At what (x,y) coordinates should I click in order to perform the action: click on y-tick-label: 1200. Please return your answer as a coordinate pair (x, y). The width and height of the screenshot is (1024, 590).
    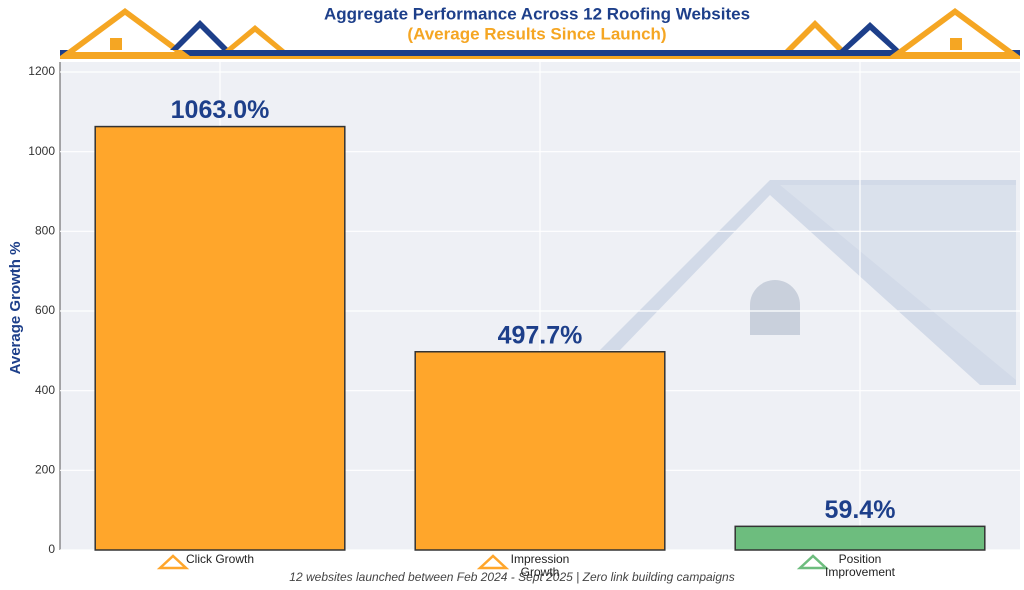
    Looking at the image, I should click on (41, 71).